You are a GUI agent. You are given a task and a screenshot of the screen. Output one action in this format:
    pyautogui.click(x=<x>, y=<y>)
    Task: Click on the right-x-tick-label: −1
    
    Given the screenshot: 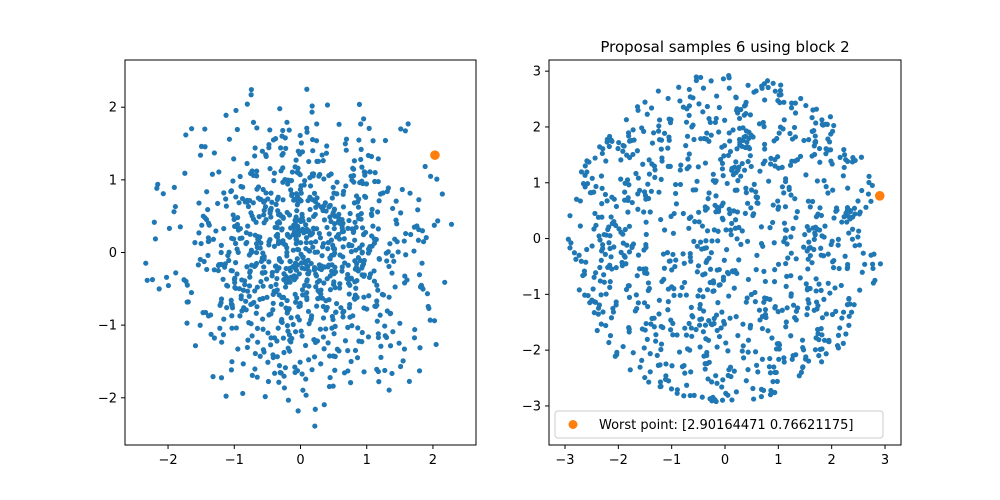 What is the action you would take?
    pyautogui.click(x=671, y=460)
    